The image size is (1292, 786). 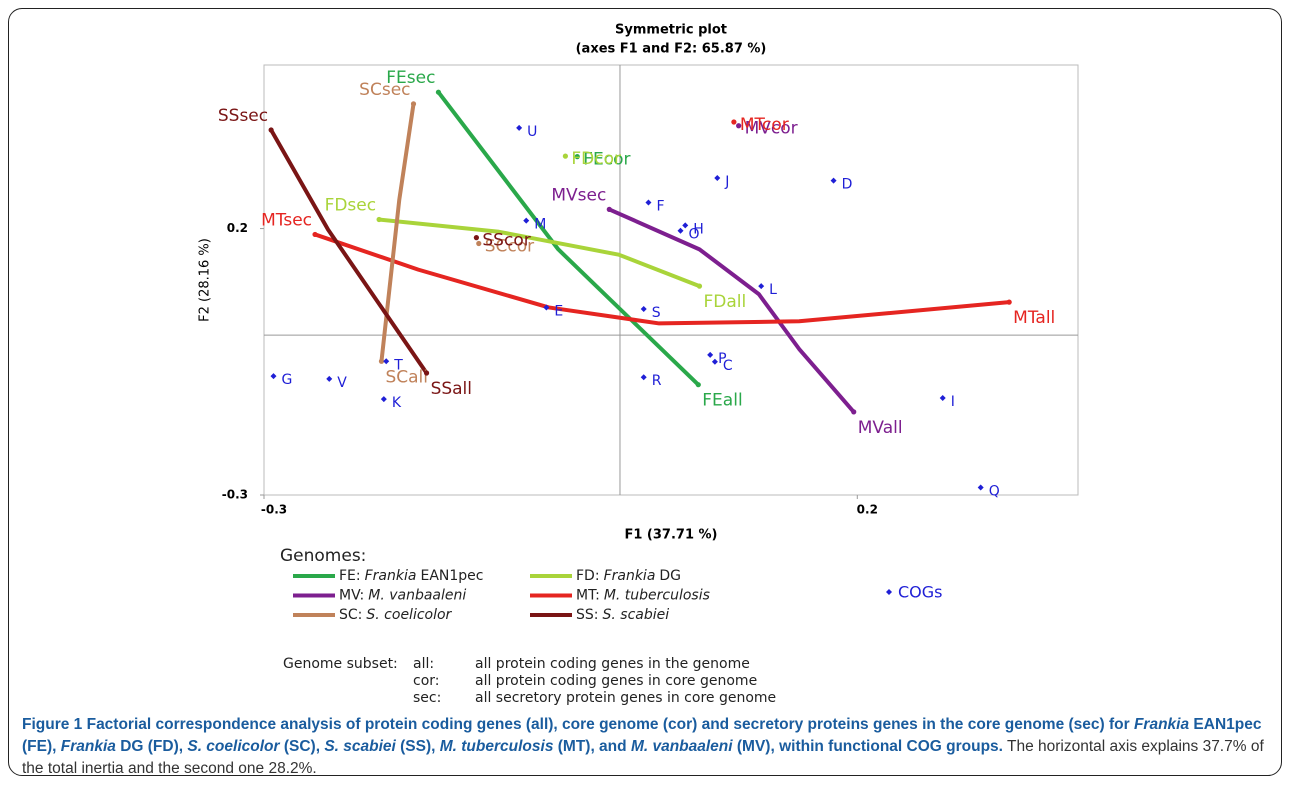 I want to click on genome-label: SSall, so click(x=451, y=389).